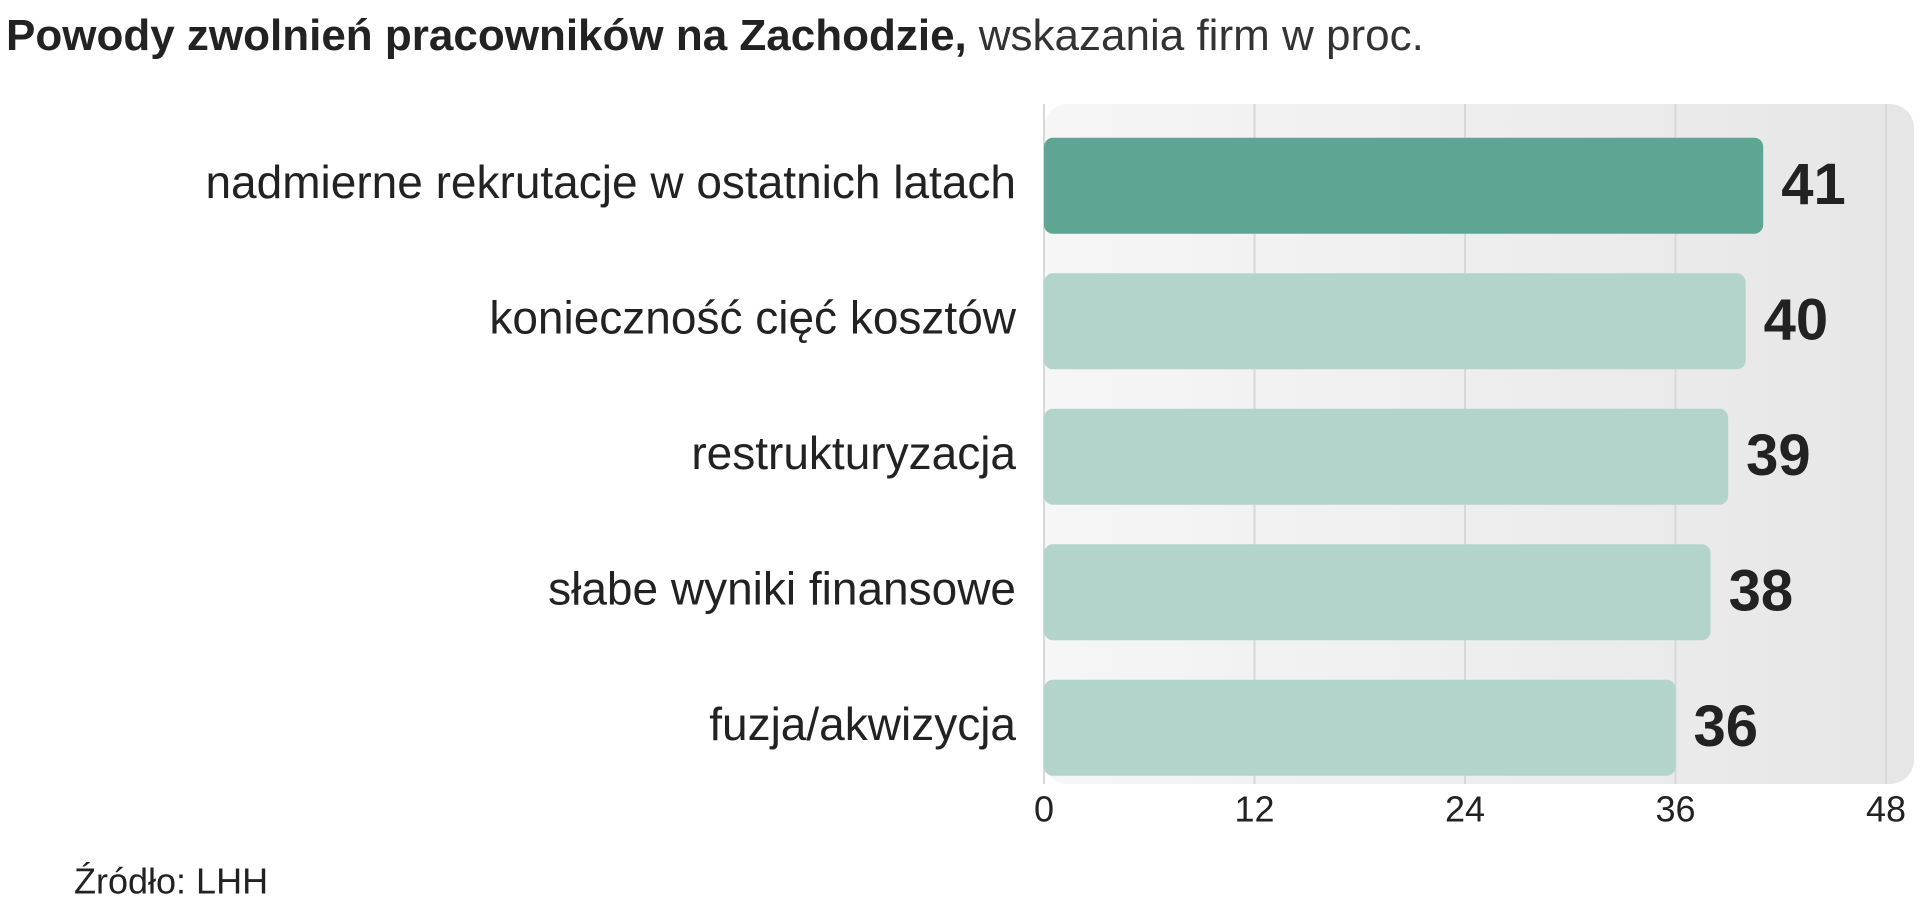 The height and width of the screenshot is (912, 1920). Describe the element at coordinates (1778, 455) in the screenshot. I see `value-label: 39` at that location.